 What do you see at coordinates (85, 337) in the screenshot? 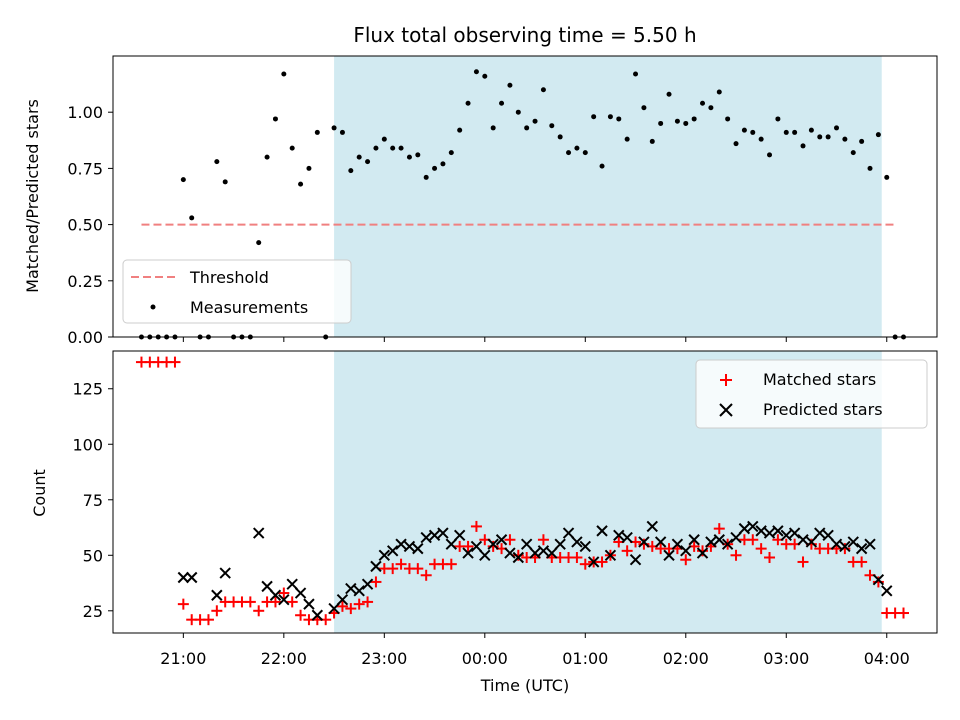
I see `y-tick-label: 0.00` at bounding box center [85, 337].